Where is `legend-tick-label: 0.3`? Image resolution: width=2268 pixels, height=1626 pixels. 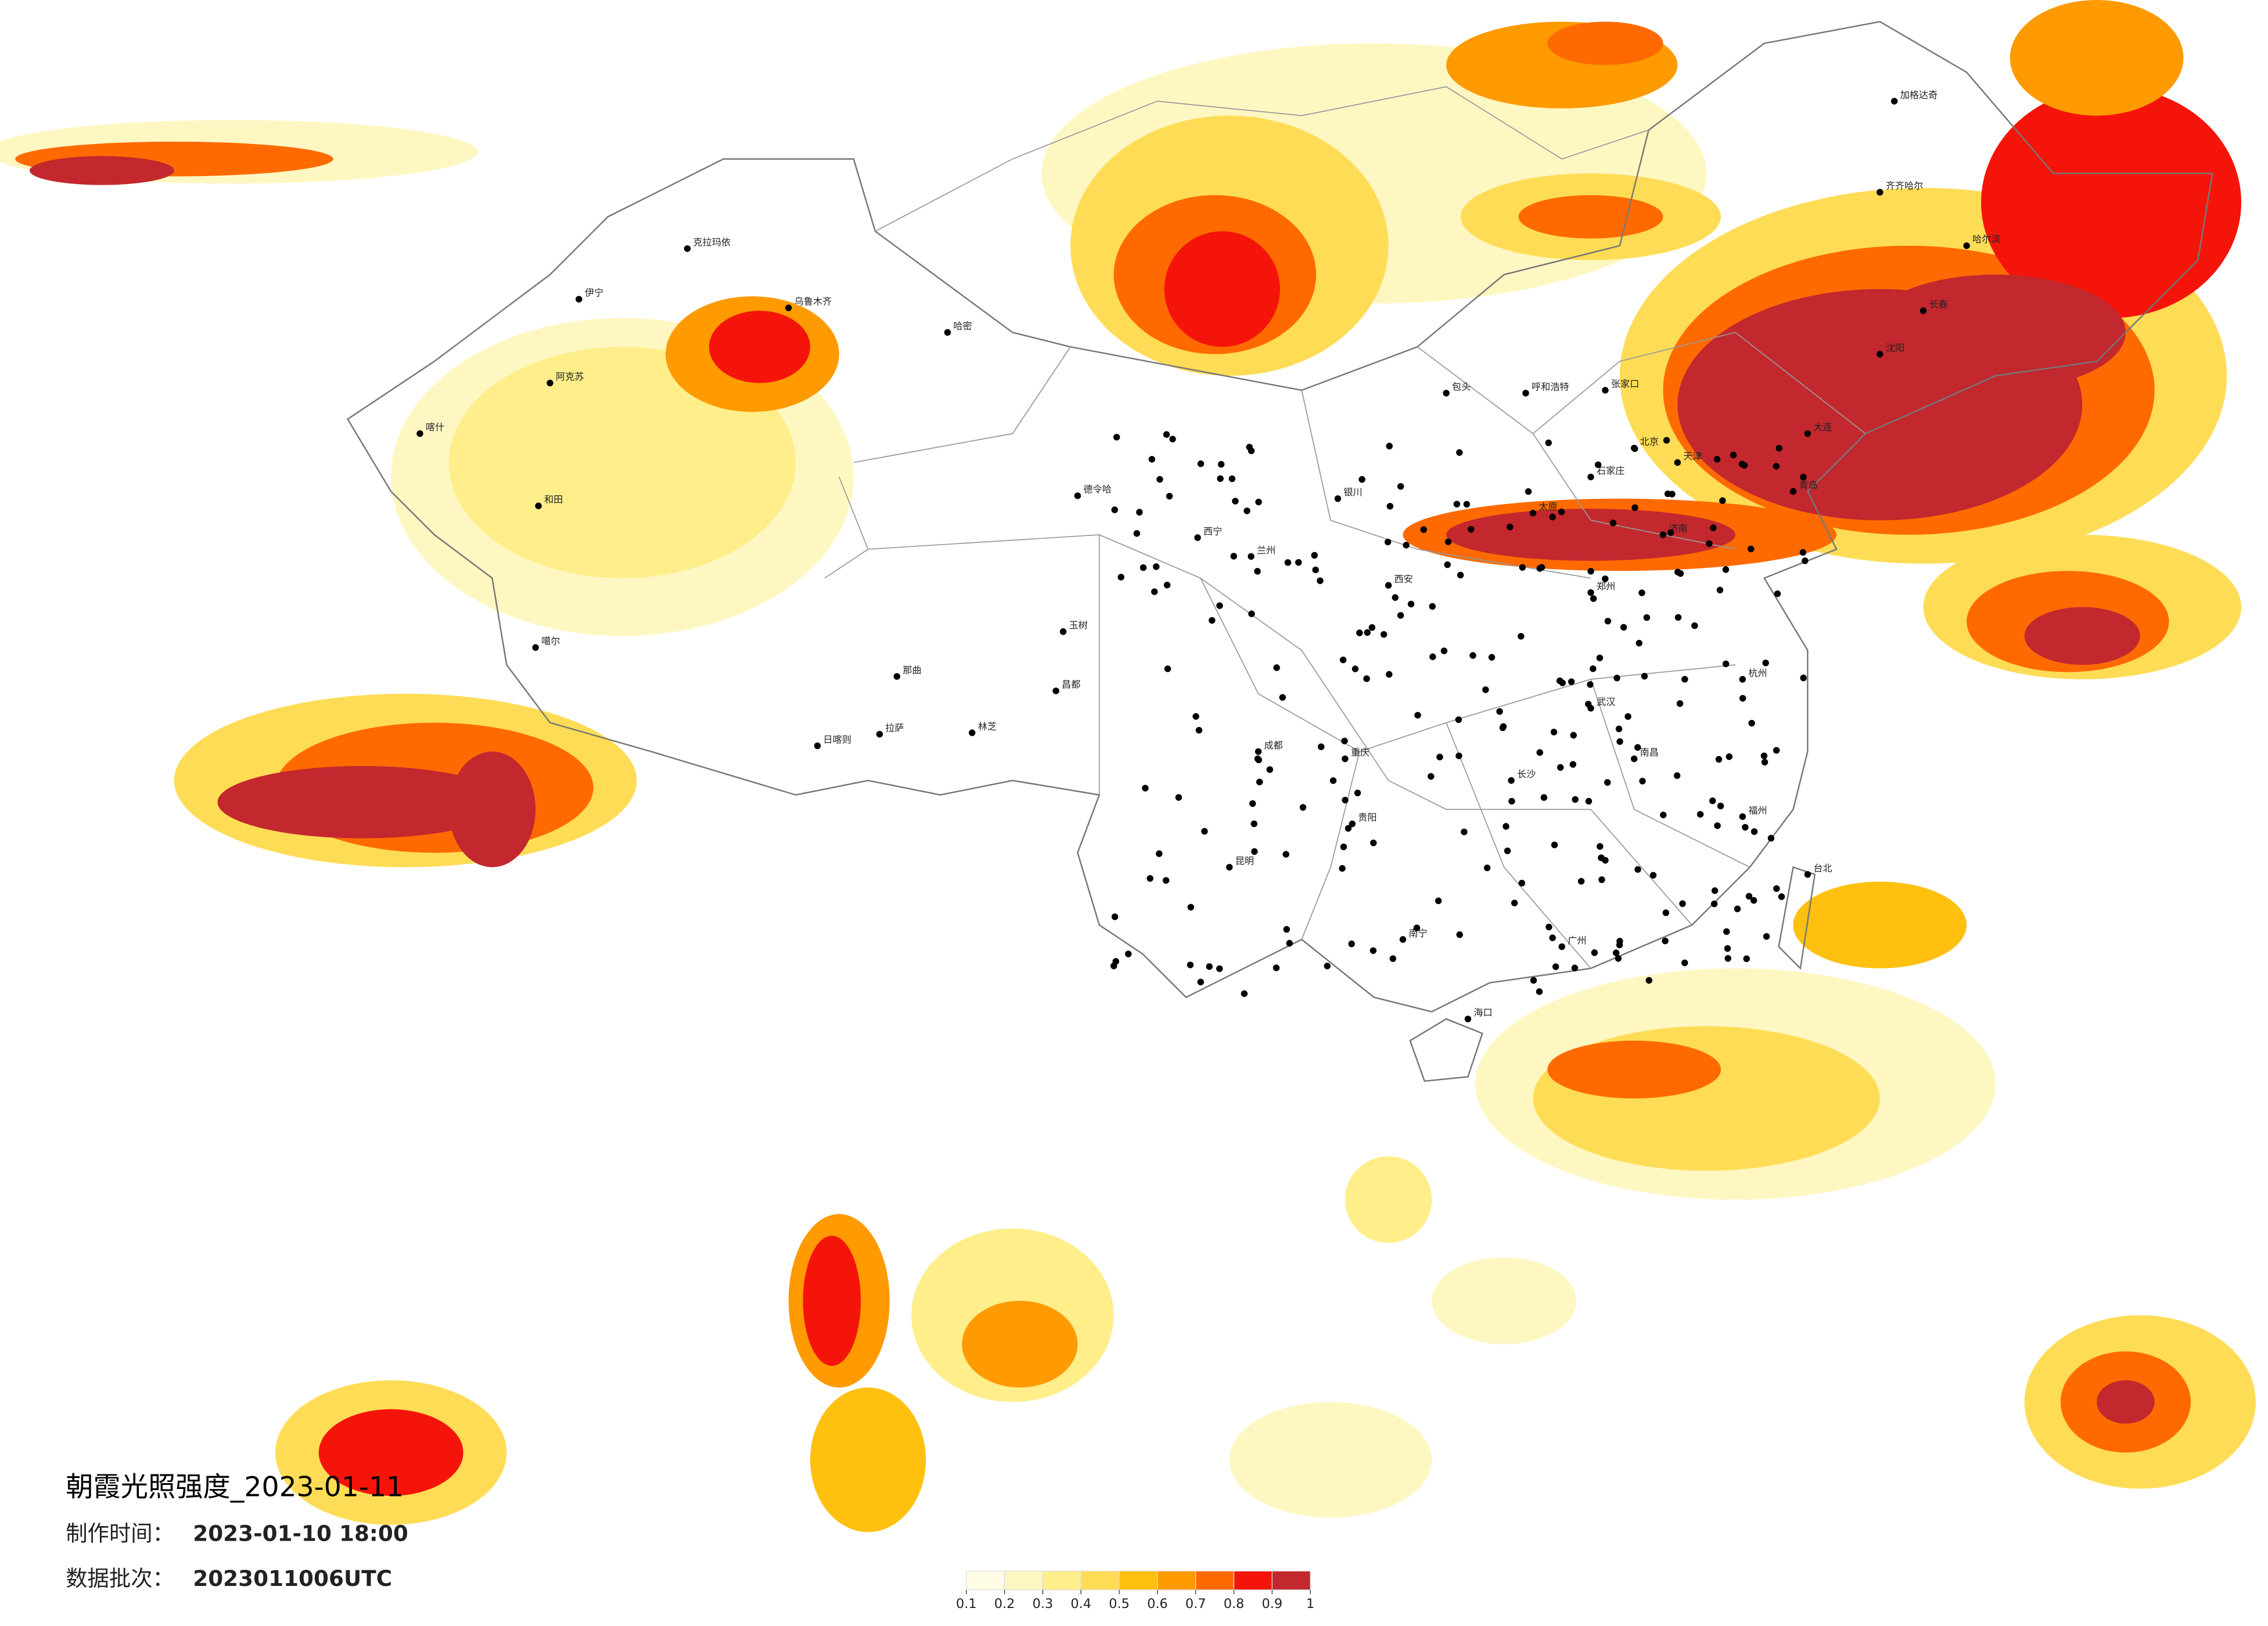
legend-tick-label: 0.3 is located at coordinates (1043, 1603).